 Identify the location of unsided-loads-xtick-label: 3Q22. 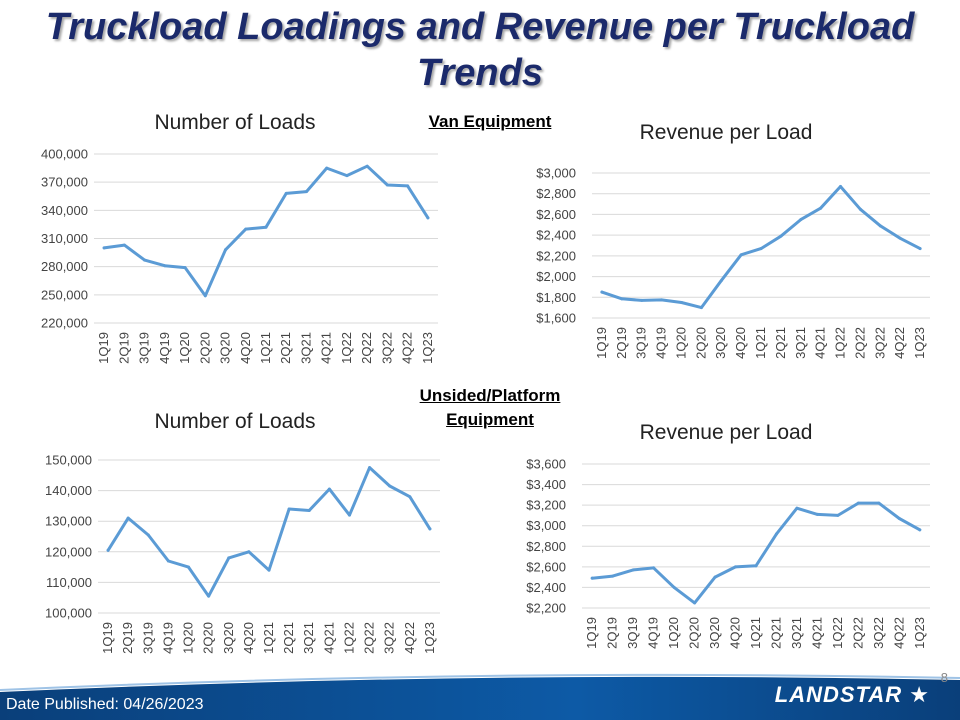
(389, 638).